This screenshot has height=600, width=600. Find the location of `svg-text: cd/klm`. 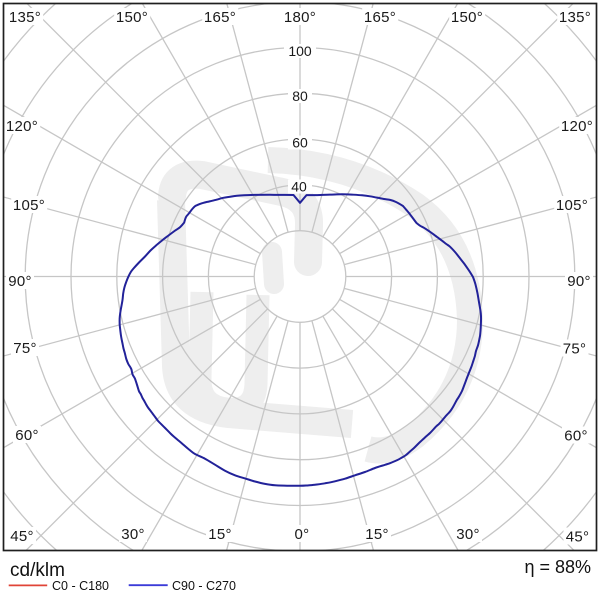

svg-text: cd/klm is located at coordinates (37, 570).